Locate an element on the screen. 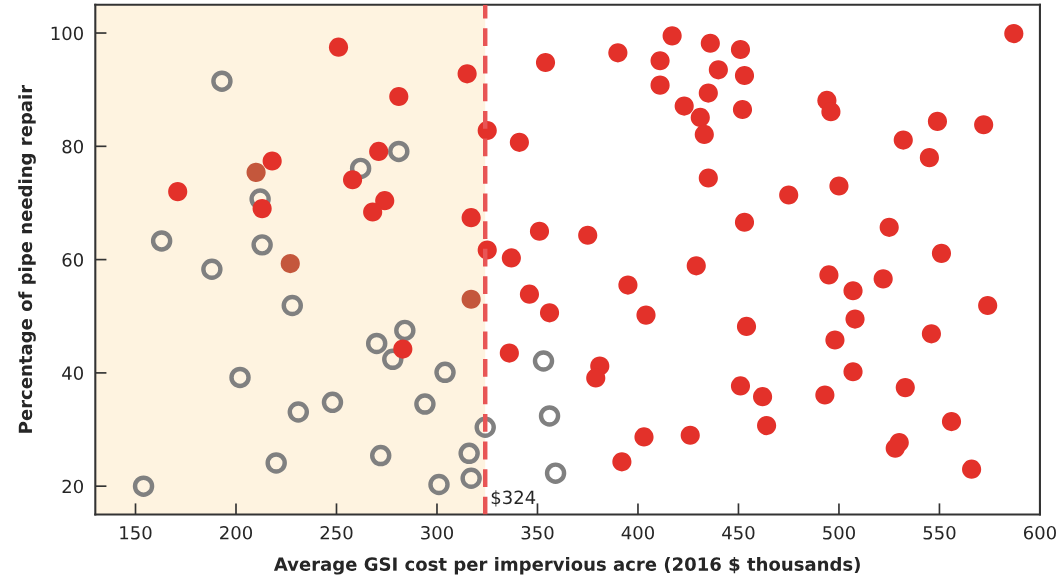 The width and height of the screenshot is (1059, 588). x-tick-label: 350 is located at coordinates (537, 532).